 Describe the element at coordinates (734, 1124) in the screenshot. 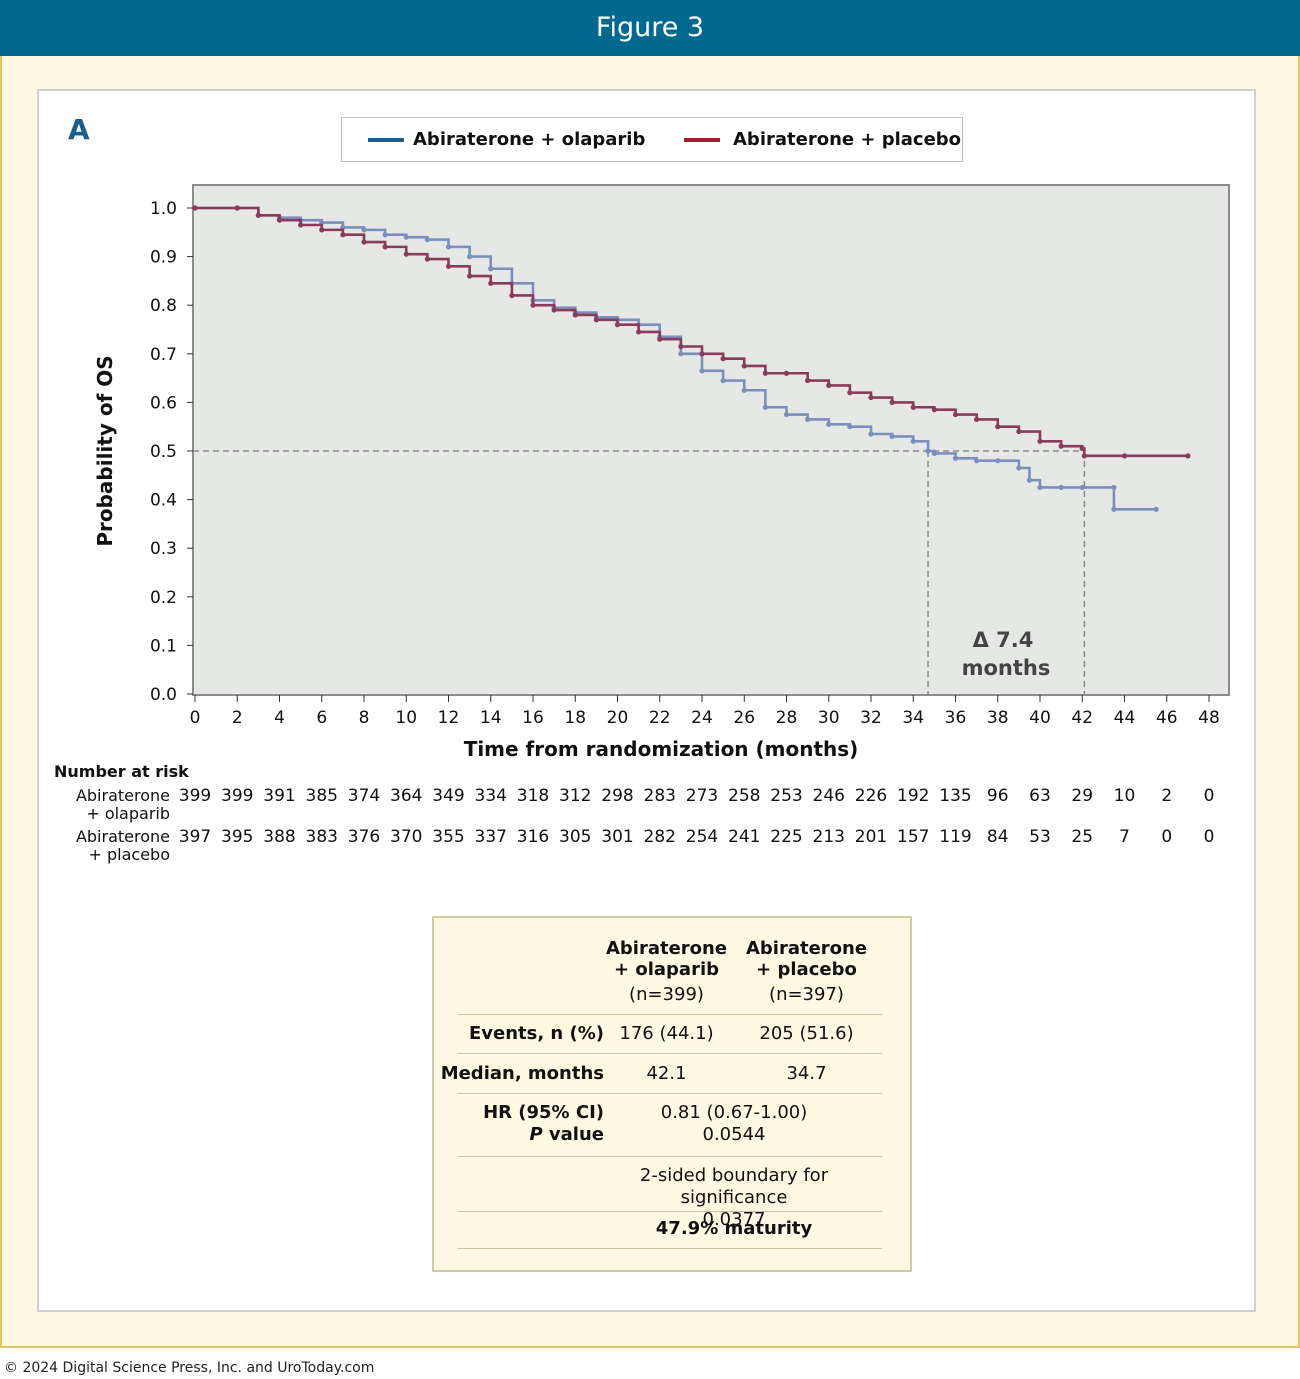

I see `hr-values: 0.81 (0.67-1.00) 0.0544` at that location.